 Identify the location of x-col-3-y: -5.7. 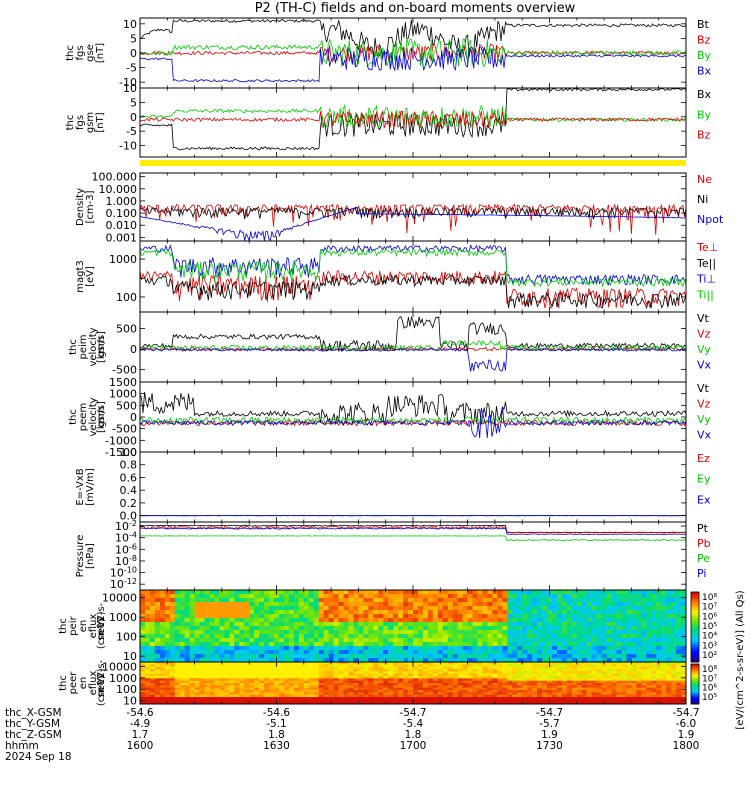
(549, 724).